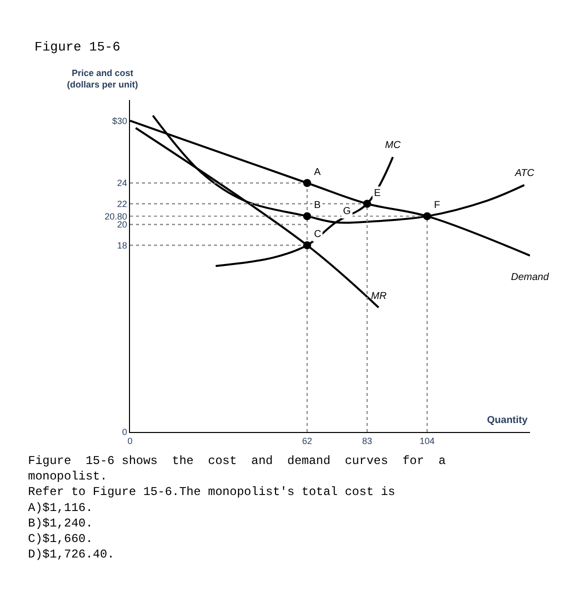  Describe the element at coordinates (317, 172) in the screenshot. I see `annotation: A` at that location.